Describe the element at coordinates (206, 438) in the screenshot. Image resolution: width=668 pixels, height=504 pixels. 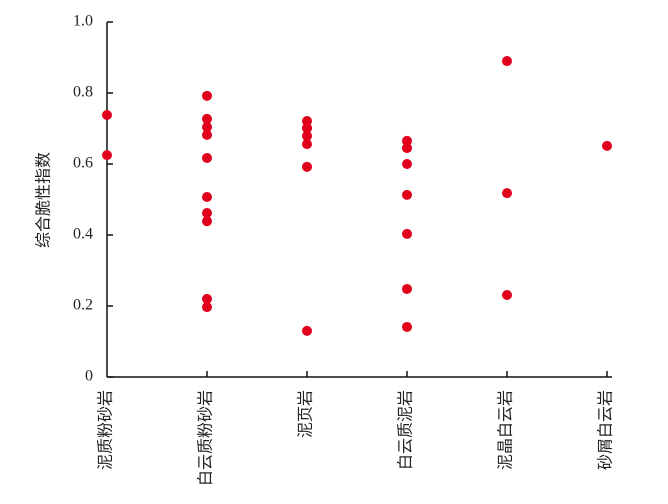
I see `x-tick-label: 白云质粉砂岩` at that location.